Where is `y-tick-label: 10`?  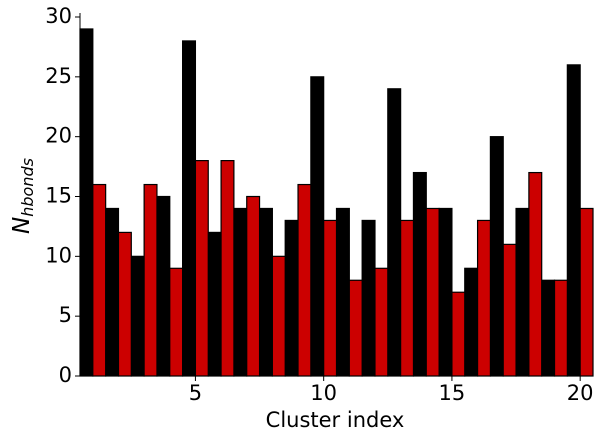 y-tick-label: 10 is located at coordinates (58, 255).